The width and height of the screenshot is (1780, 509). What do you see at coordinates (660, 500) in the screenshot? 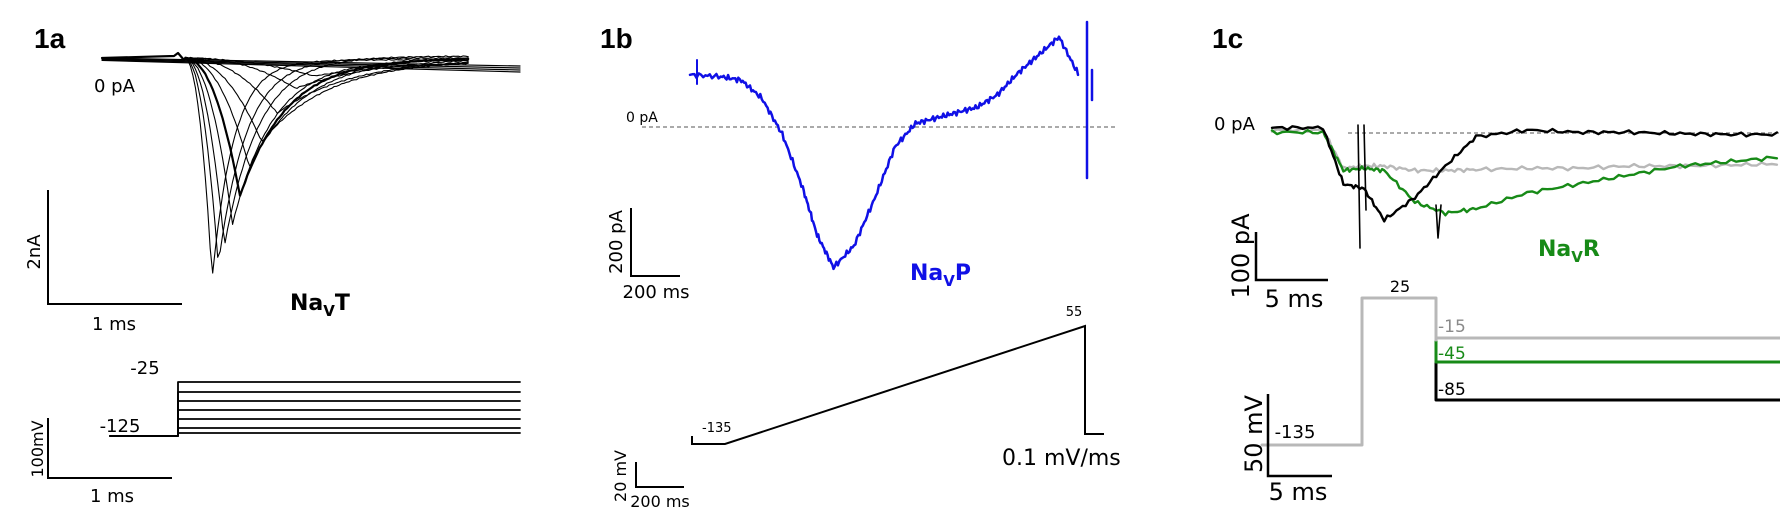
I see `1b-voltage-scale-time: 200 ms` at bounding box center [660, 500].